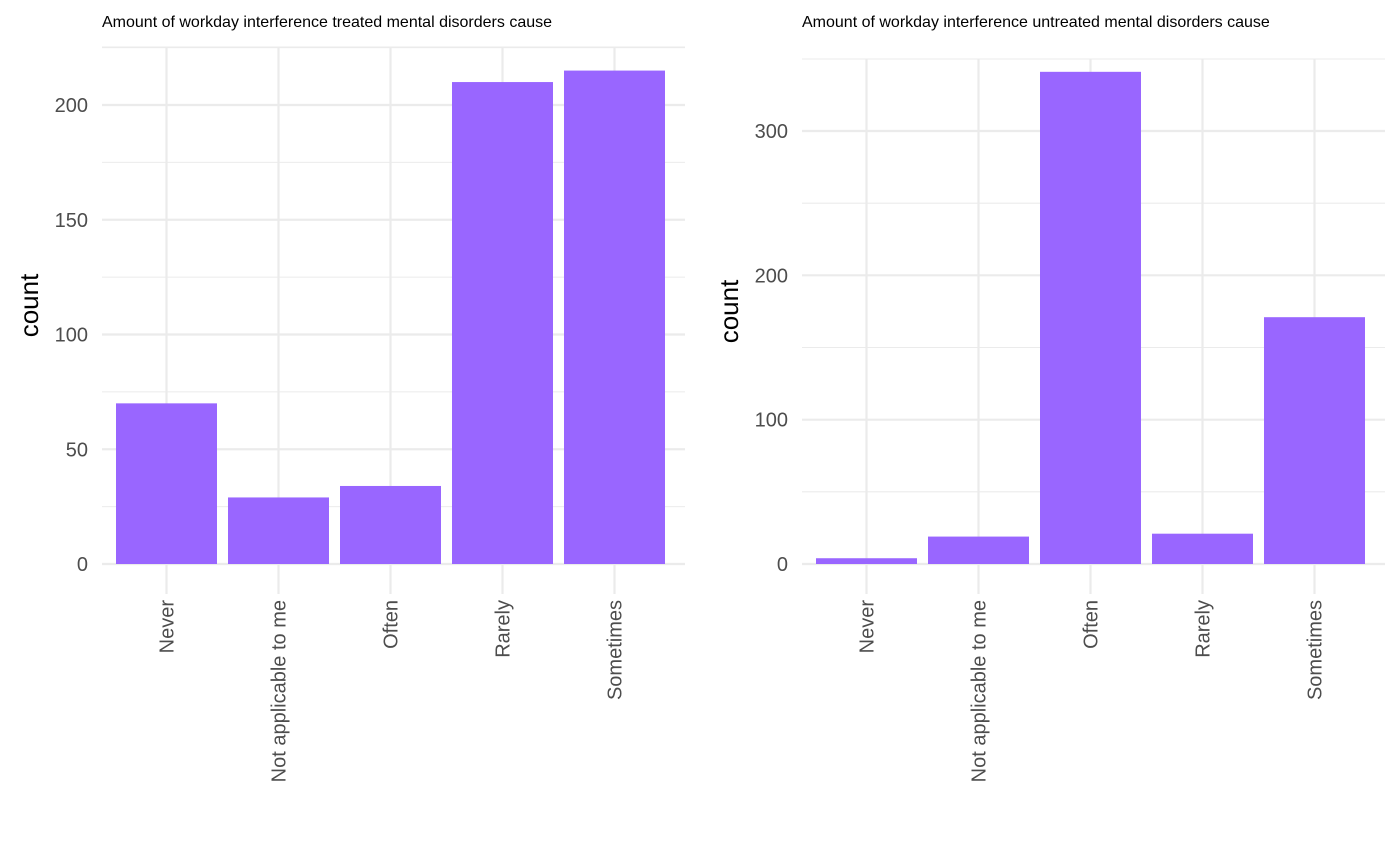 The width and height of the screenshot is (1400, 865). Describe the element at coordinates (77, 450) in the screenshot. I see `y-tick-label: 50` at that location.